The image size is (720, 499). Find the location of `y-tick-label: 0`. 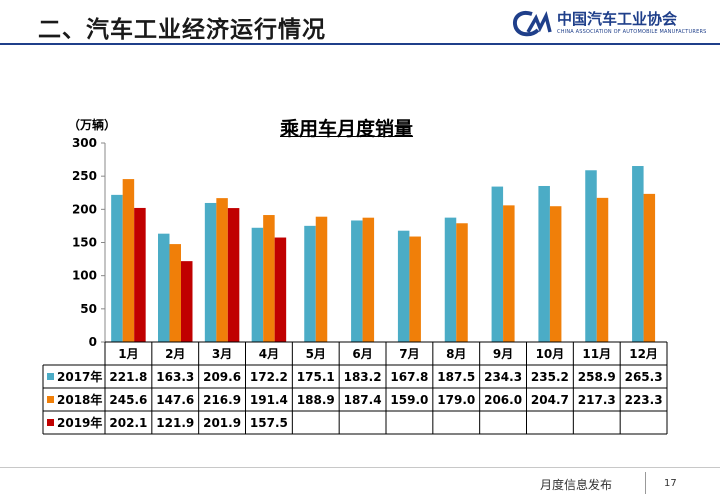

y-tick-label: 0 is located at coordinates (93, 342).